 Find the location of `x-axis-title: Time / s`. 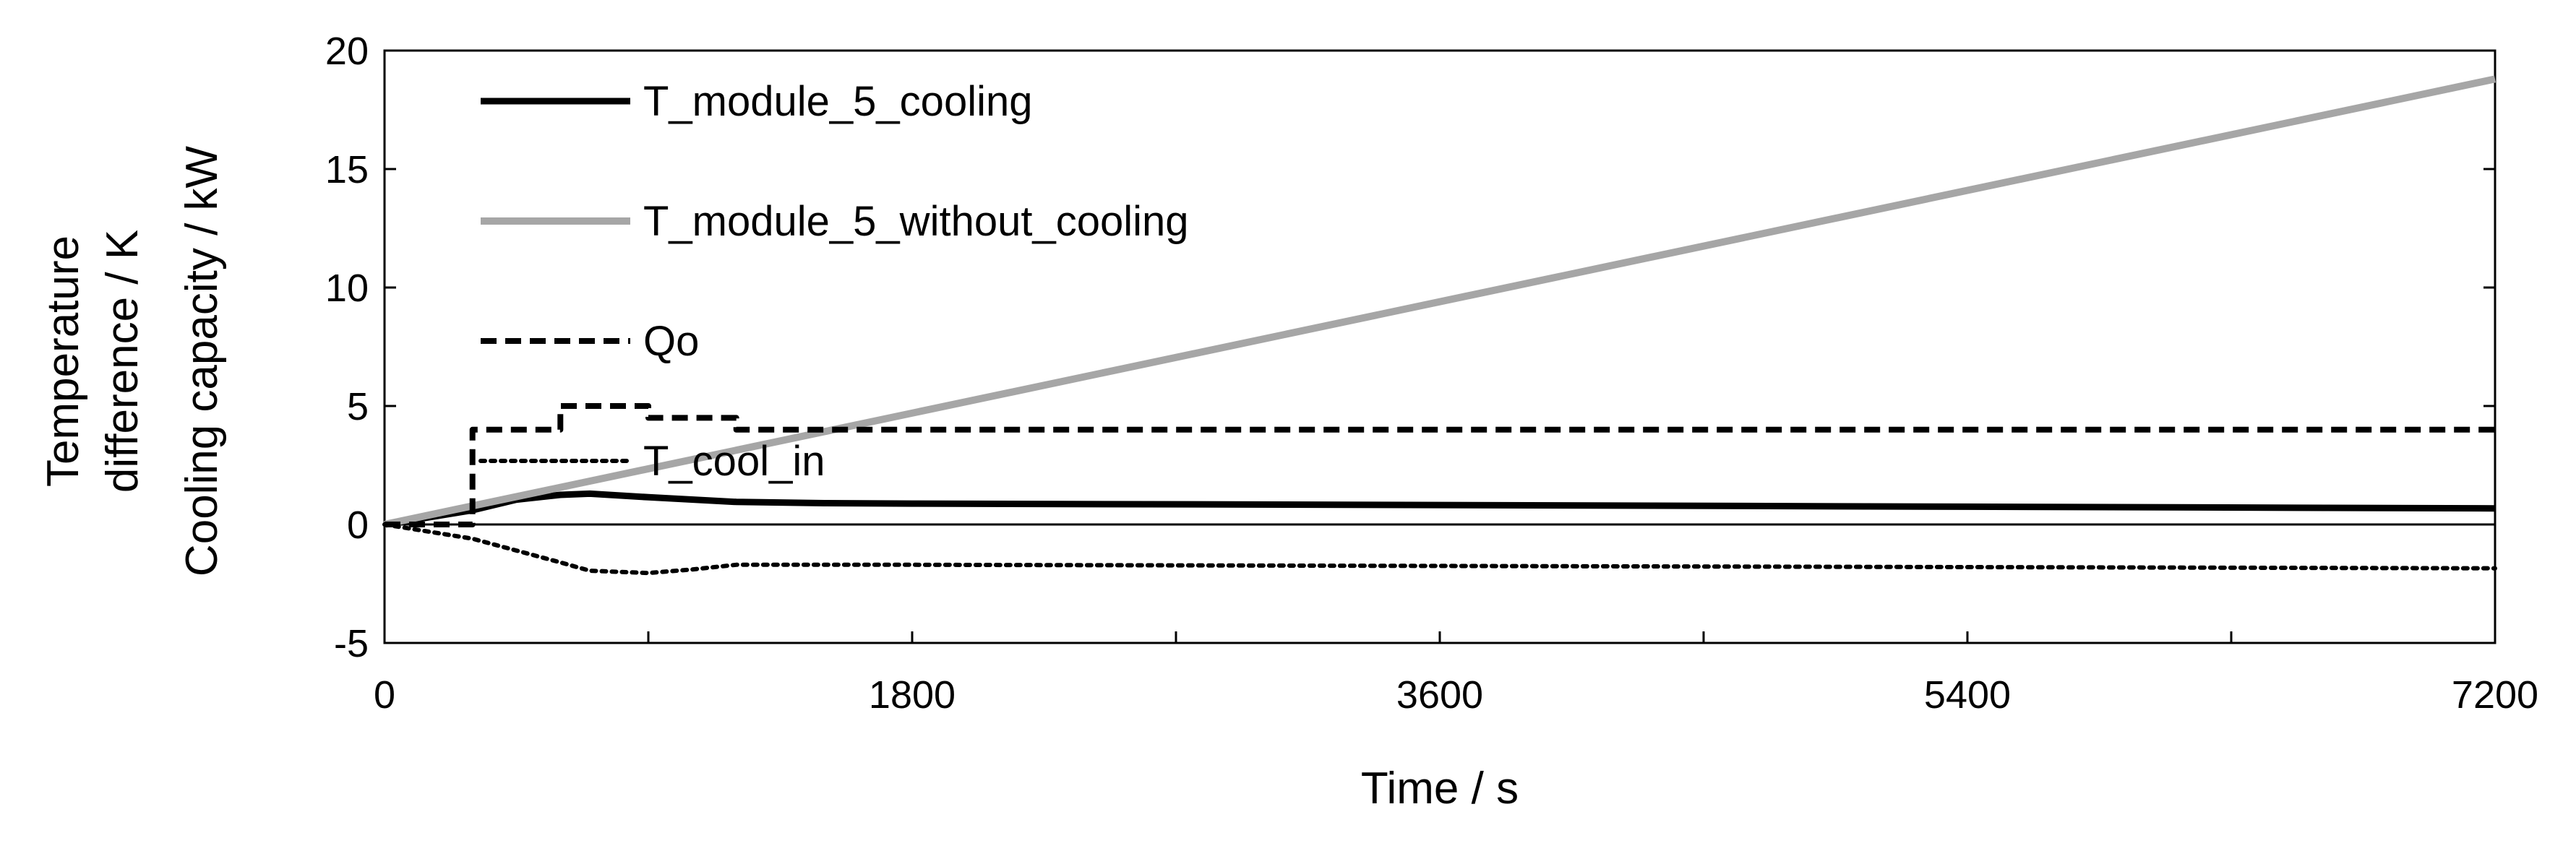

x-axis-title: Time / s is located at coordinates (1440, 788).